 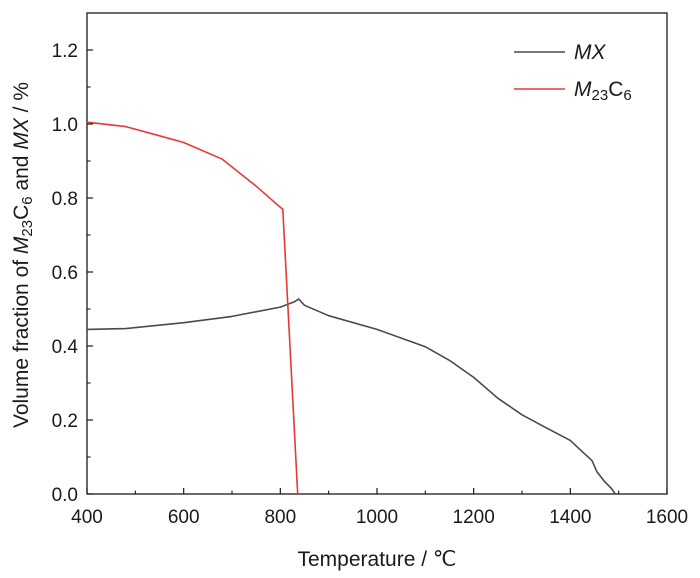 I want to click on y-tick-label: 1.2, so click(x=65, y=51).